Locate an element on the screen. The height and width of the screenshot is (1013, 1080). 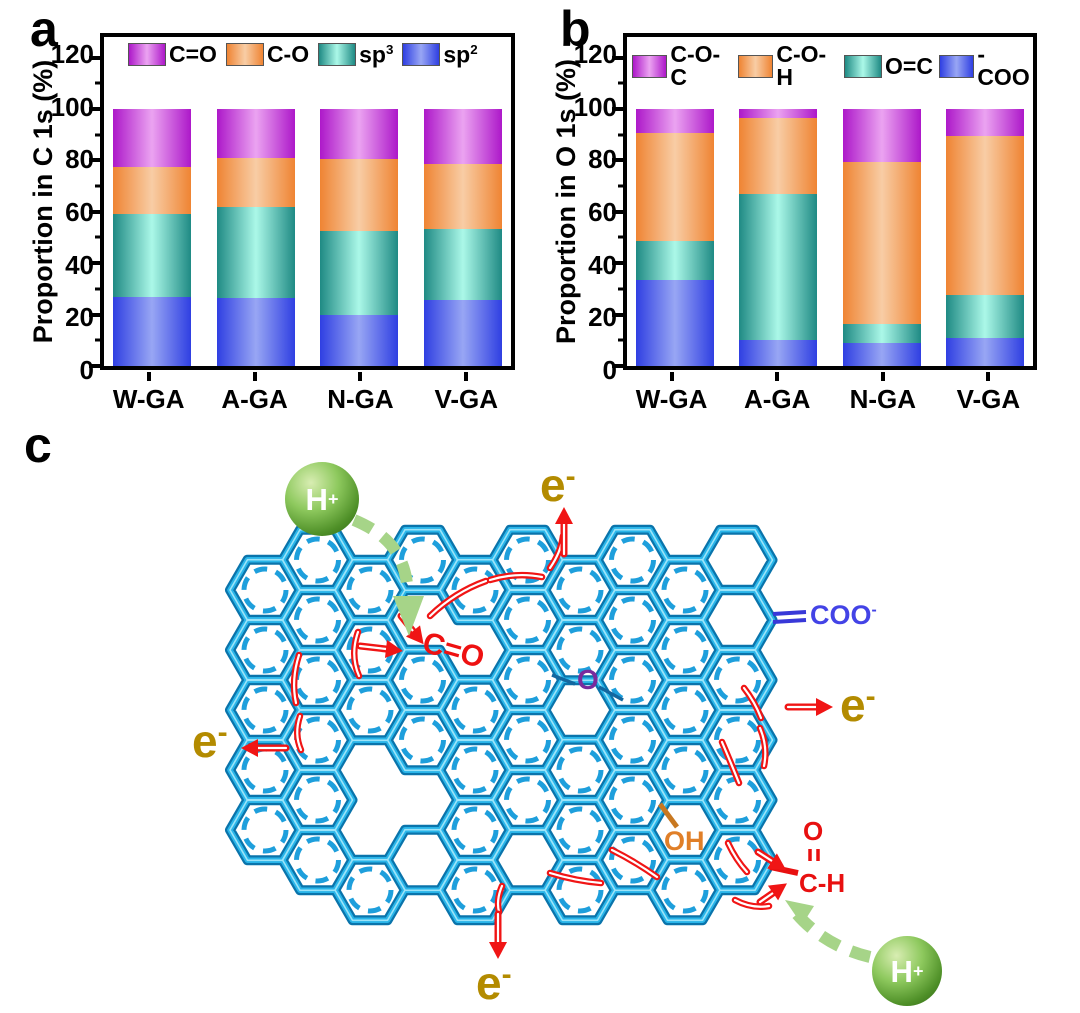
aldehyde-ch: C-H is located at coordinates (822, 883).